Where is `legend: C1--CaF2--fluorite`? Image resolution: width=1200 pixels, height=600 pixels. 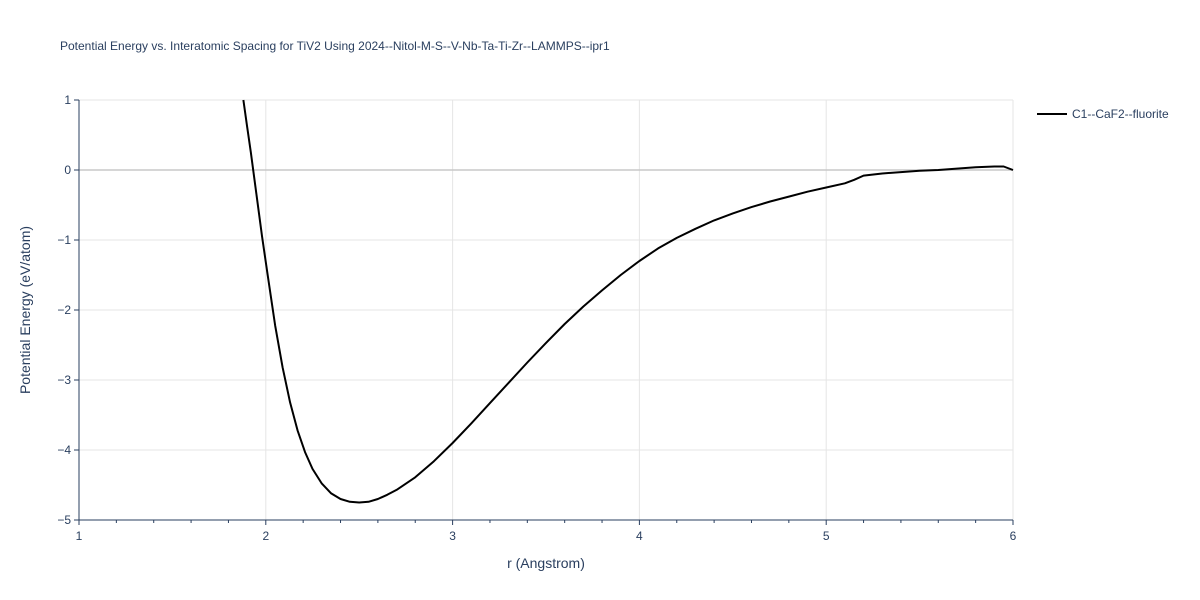 legend: C1--CaF2--fluorite is located at coordinates (1103, 114).